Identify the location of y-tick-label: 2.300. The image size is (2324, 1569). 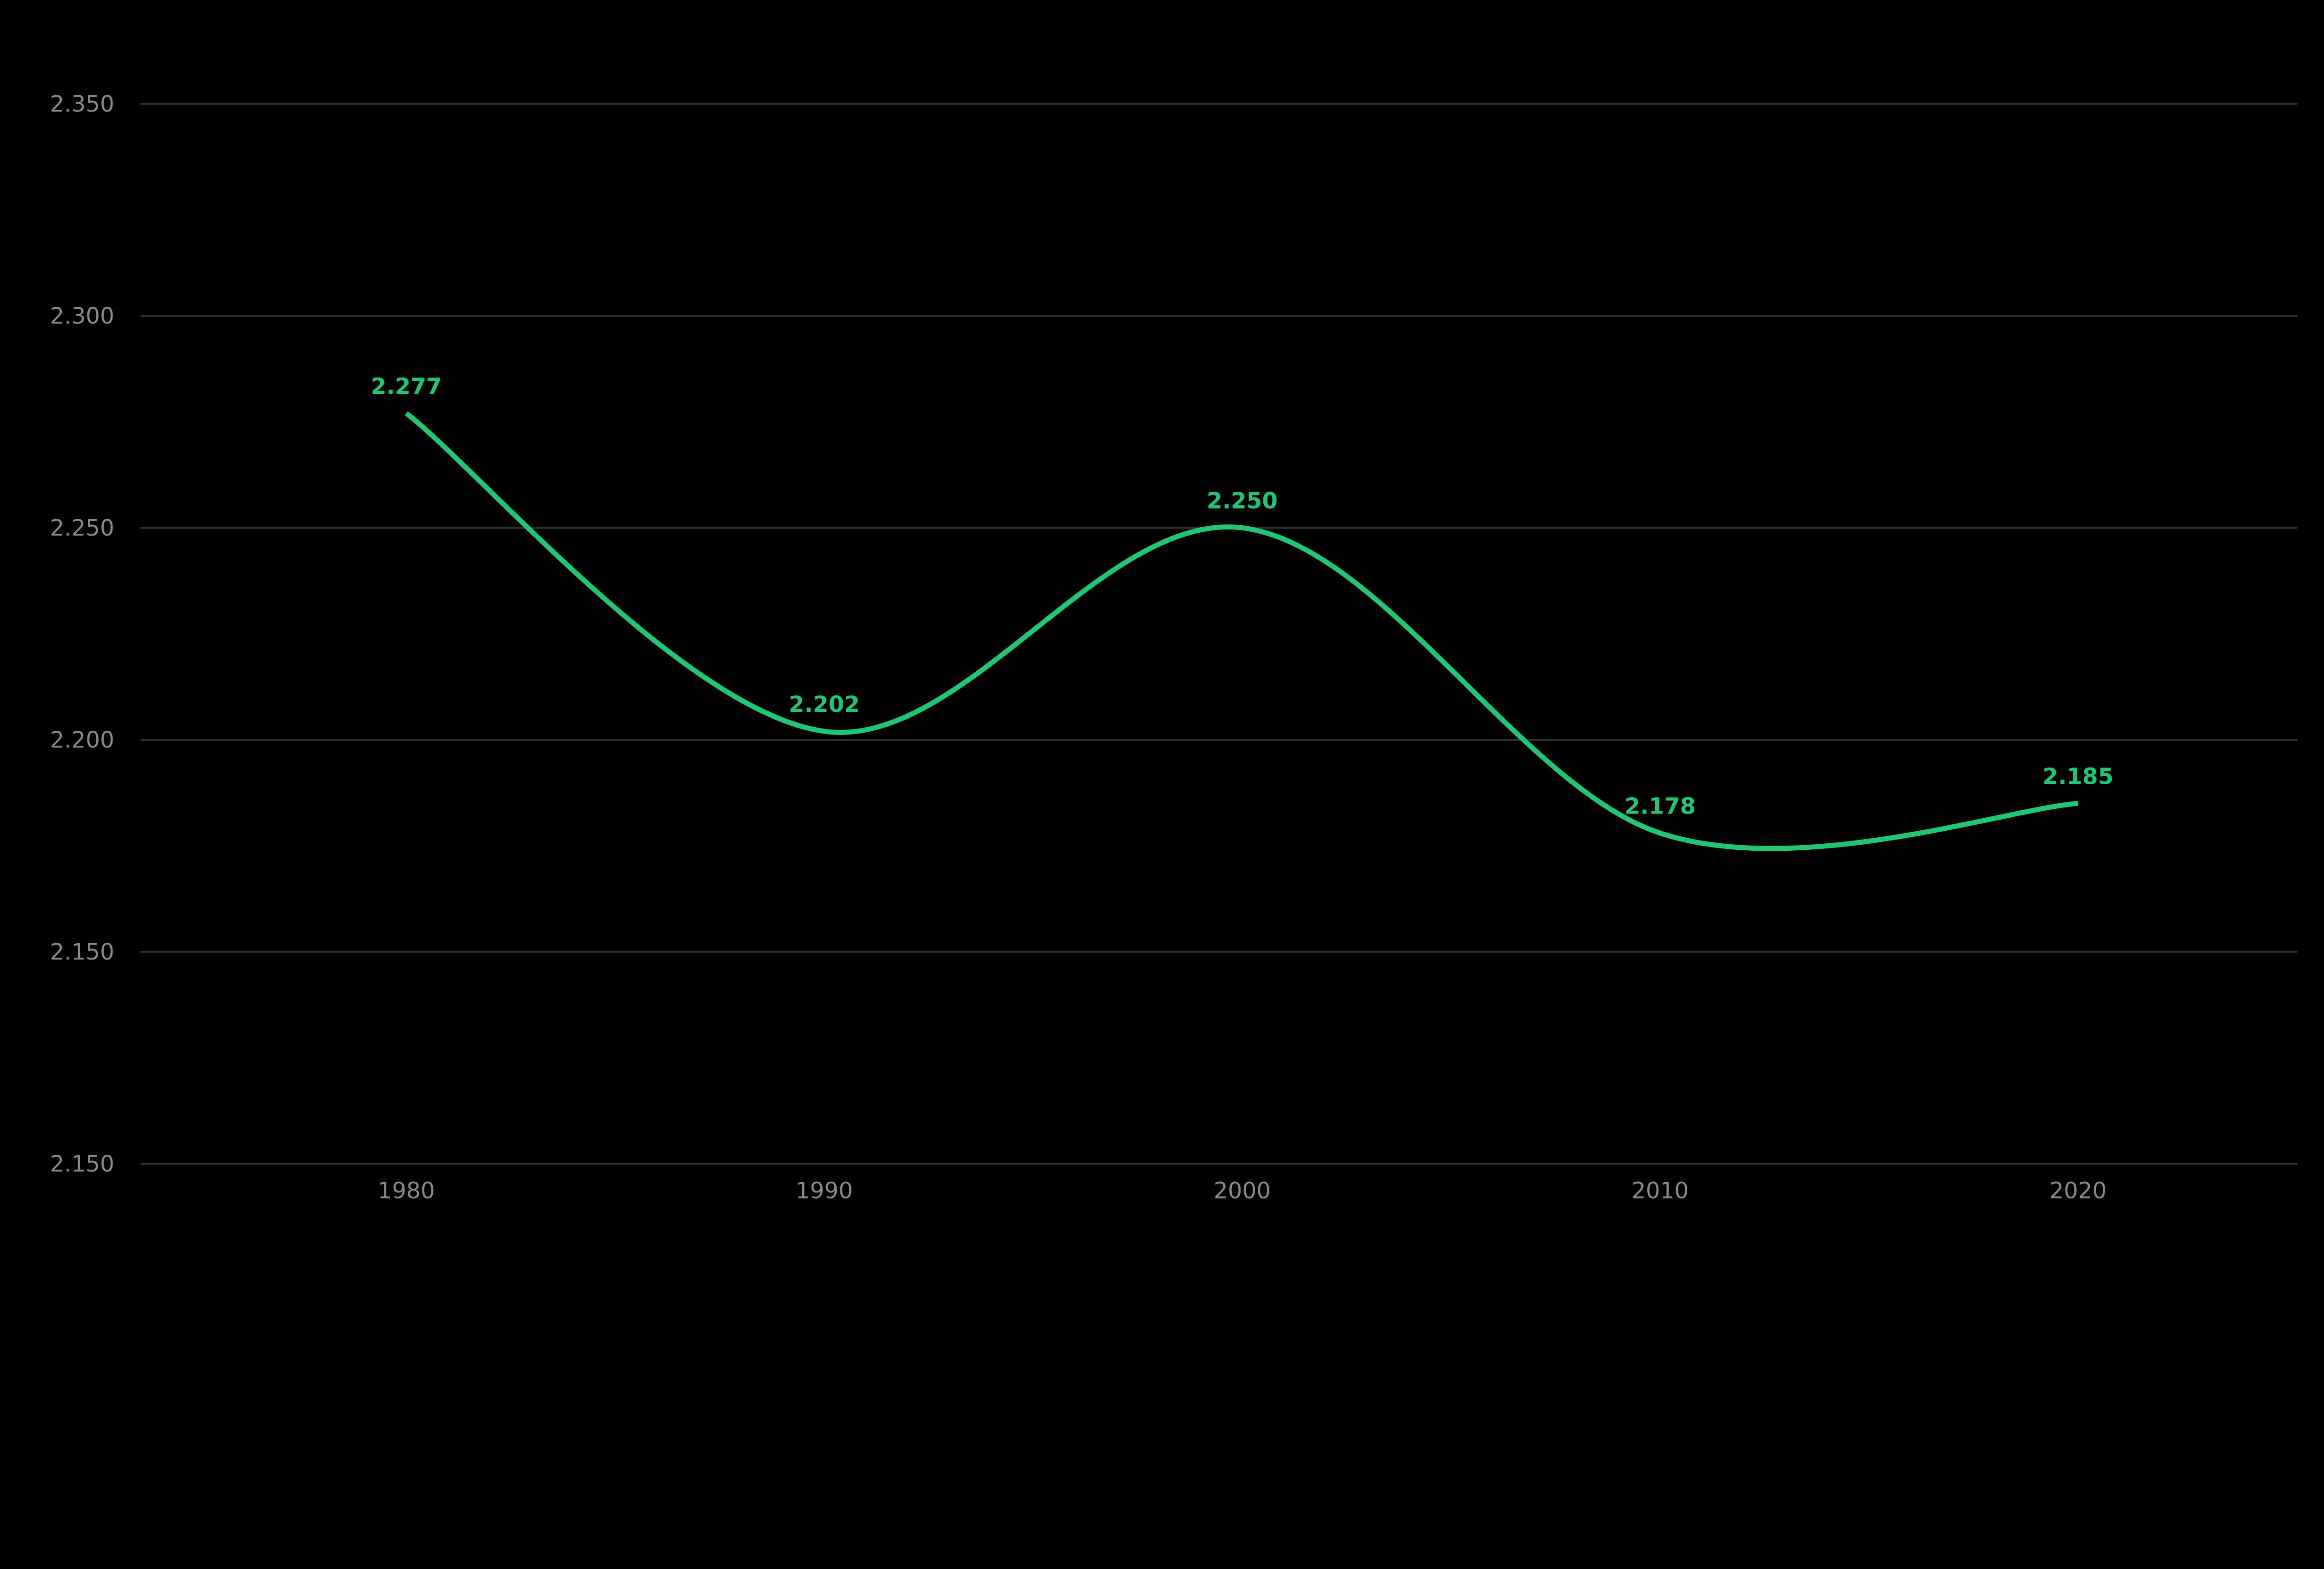
(82, 316).